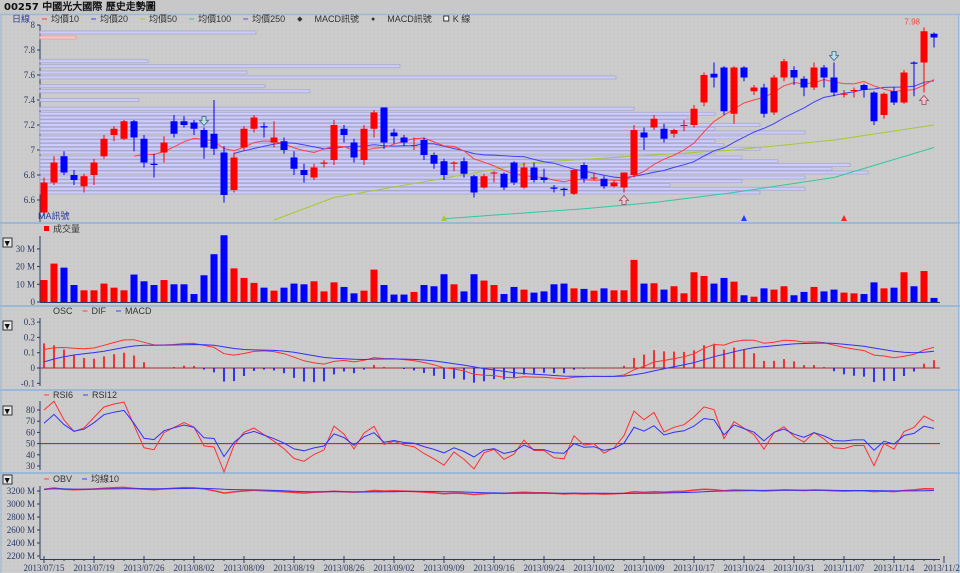 This screenshot has width=960, height=573. What do you see at coordinates (29, 125) in the screenshot?
I see `price-tick-label: 7.2` at bounding box center [29, 125].